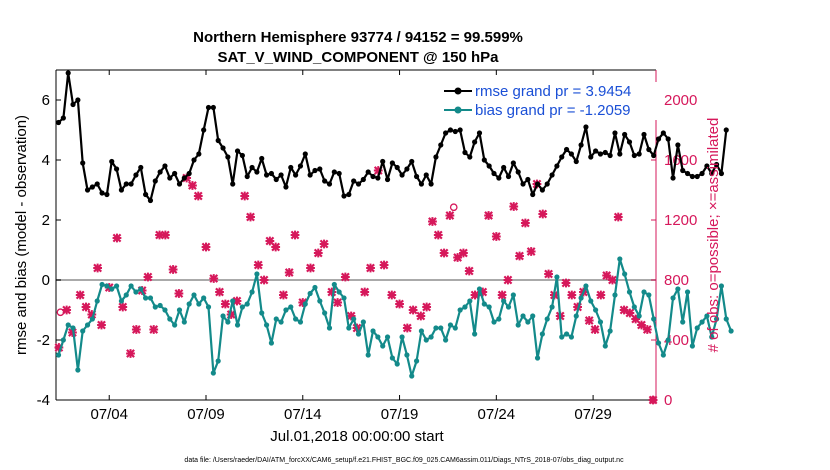 This screenshot has height=470, width=830. Describe the element at coordinates (46, 280) in the screenshot. I see `y-left-tick-label: 0` at that location.